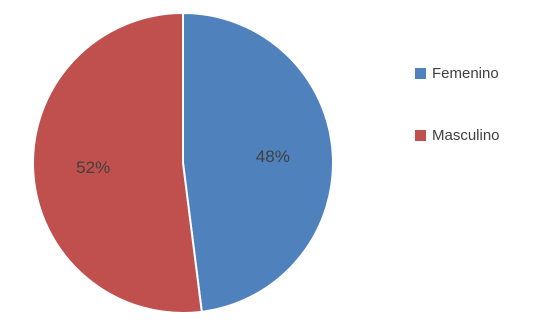 This screenshot has height=326, width=539. I want to click on legend-label-femenino: Femenino, so click(465, 73).